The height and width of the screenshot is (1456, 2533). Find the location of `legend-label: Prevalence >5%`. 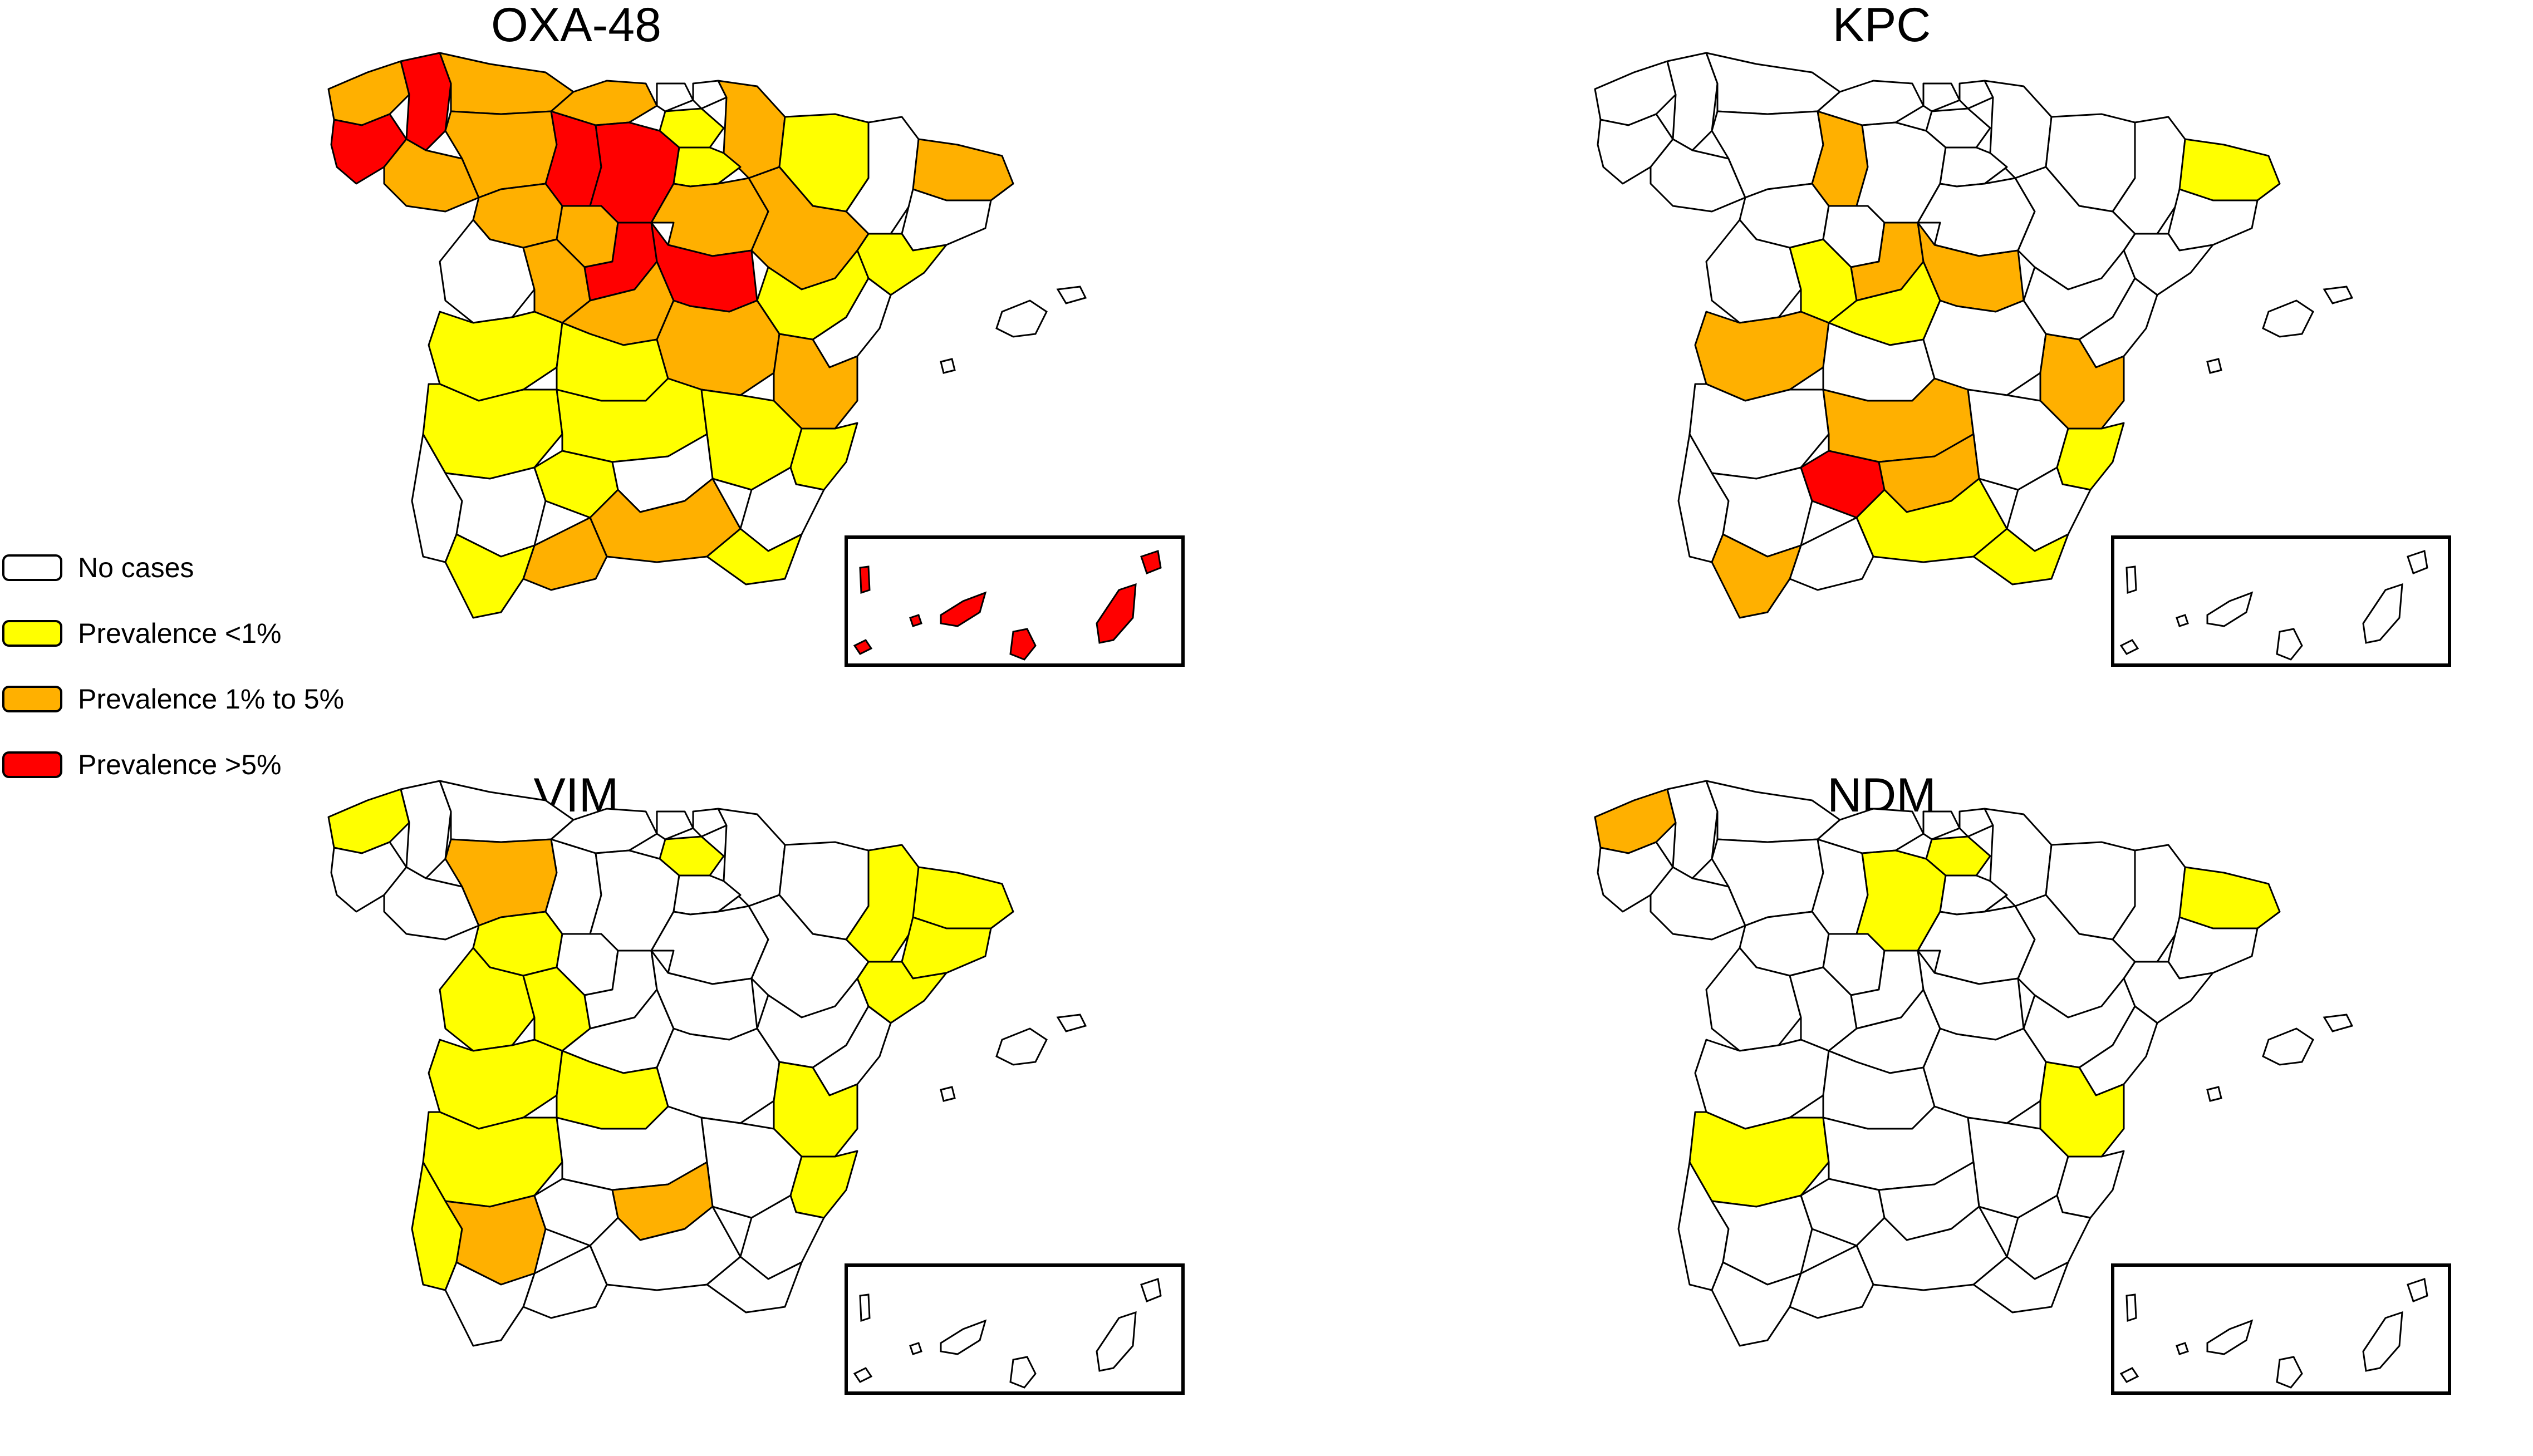

legend-label: Prevalence >5% is located at coordinates (180, 764).